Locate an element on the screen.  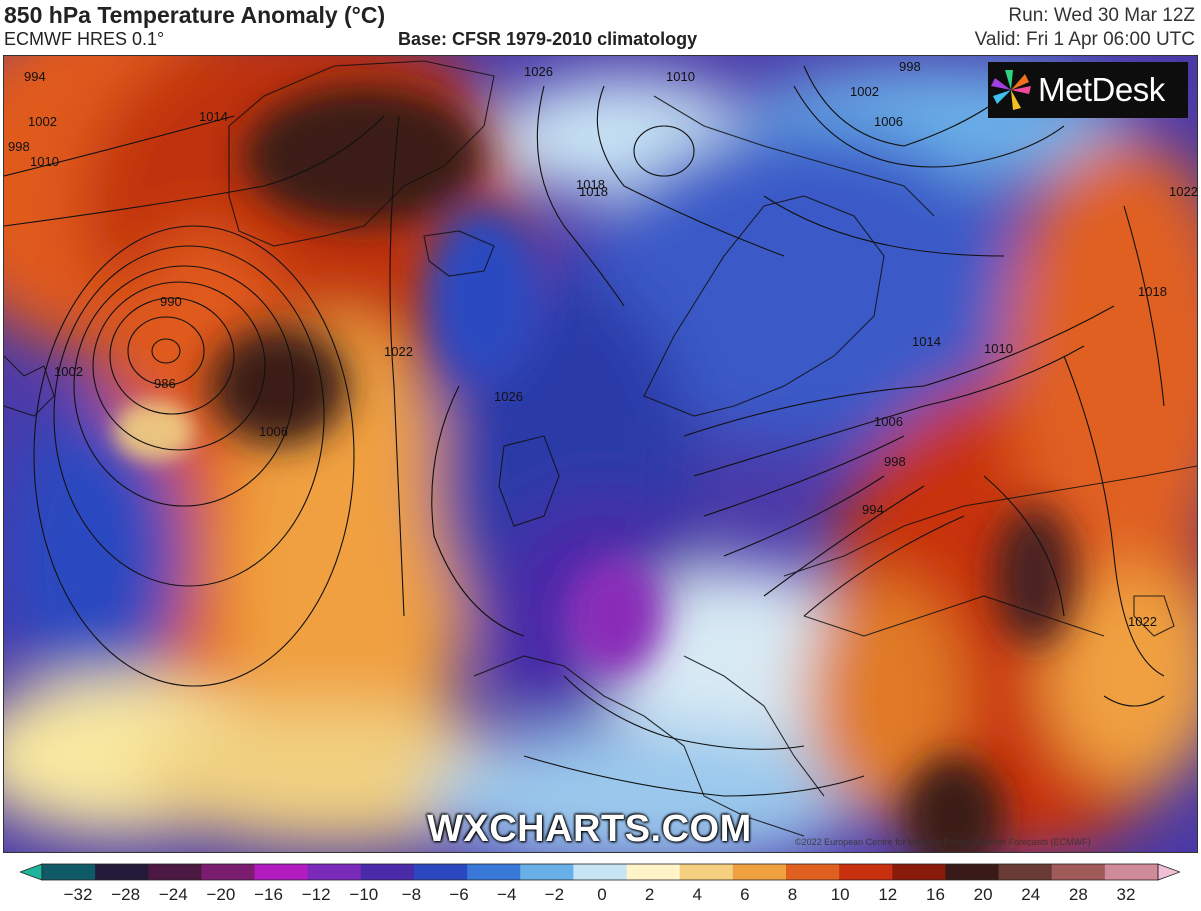
colorbar-tick-label: 10 is located at coordinates (840, 894).